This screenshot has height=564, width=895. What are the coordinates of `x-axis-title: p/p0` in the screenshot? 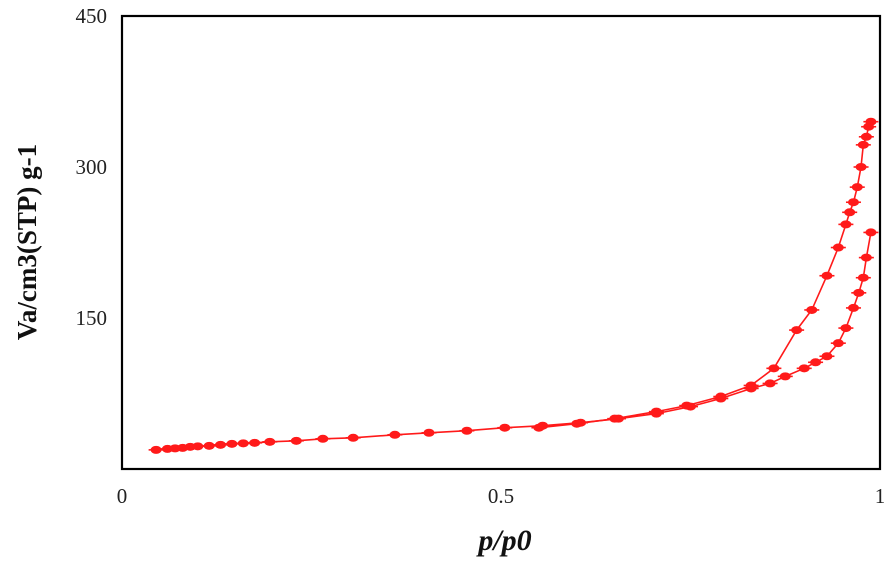 It's located at (503, 540).